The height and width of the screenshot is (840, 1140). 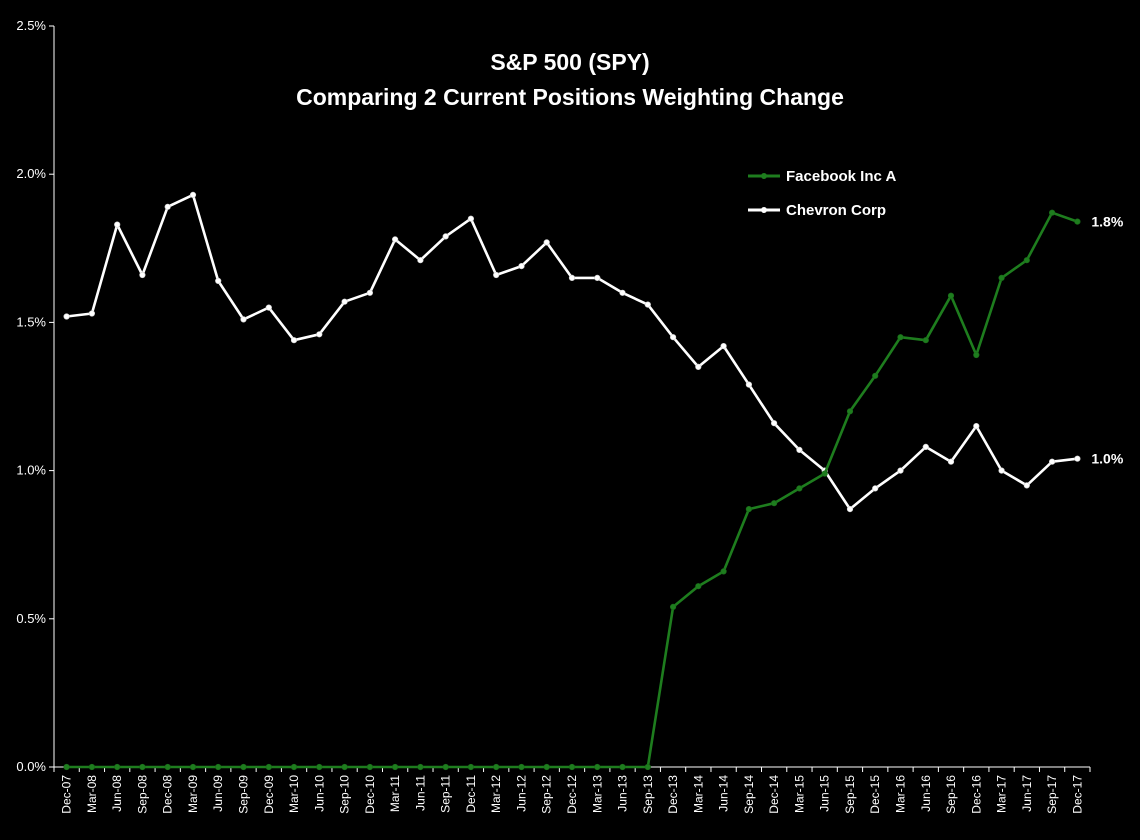 I want to click on x-tick-label: Mar-13, so click(x=597, y=794).